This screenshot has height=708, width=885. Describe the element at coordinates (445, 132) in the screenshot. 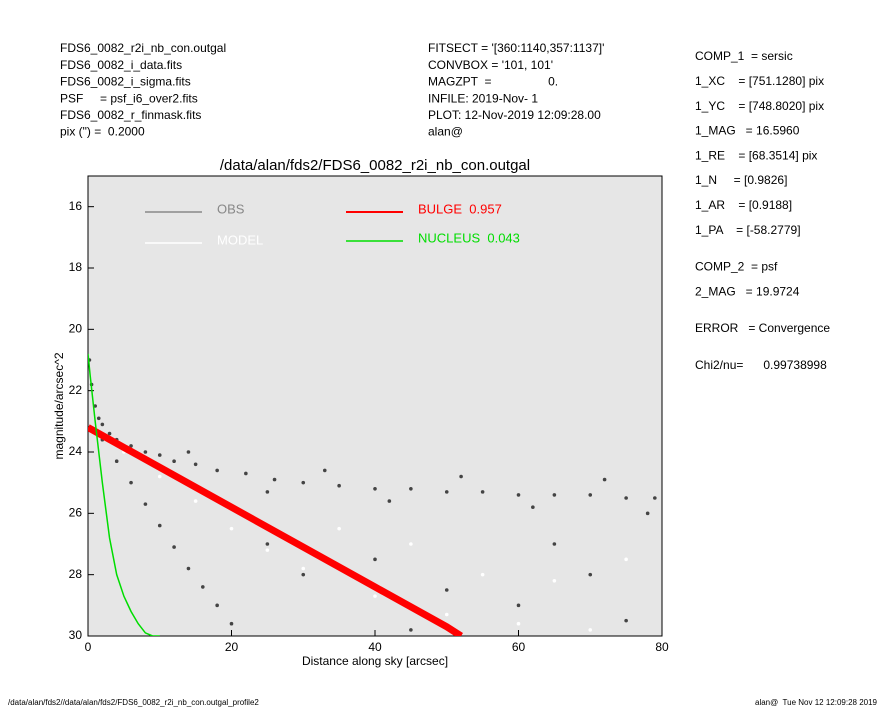

I see `header-middle-line: alan@` at that location.